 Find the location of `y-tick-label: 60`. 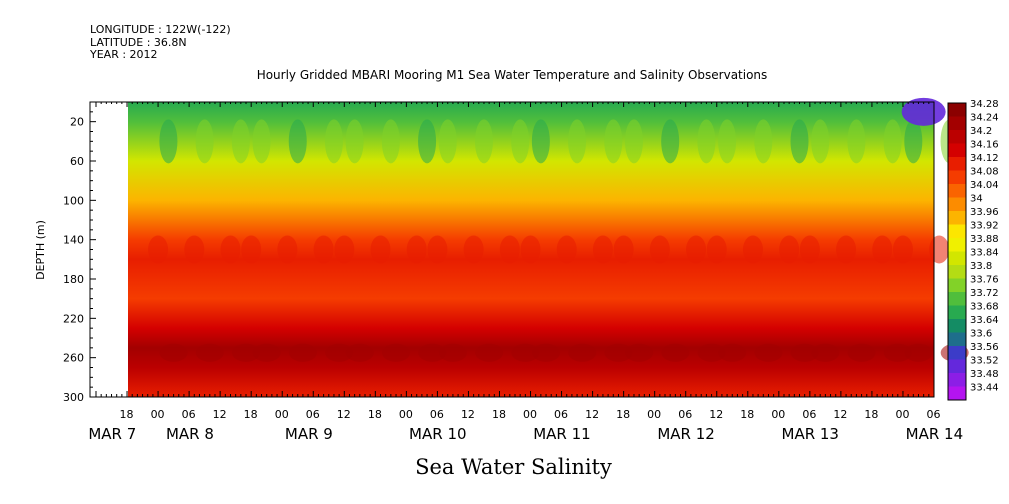

y-tick-label: 60 is located at coordinates (77, 161).